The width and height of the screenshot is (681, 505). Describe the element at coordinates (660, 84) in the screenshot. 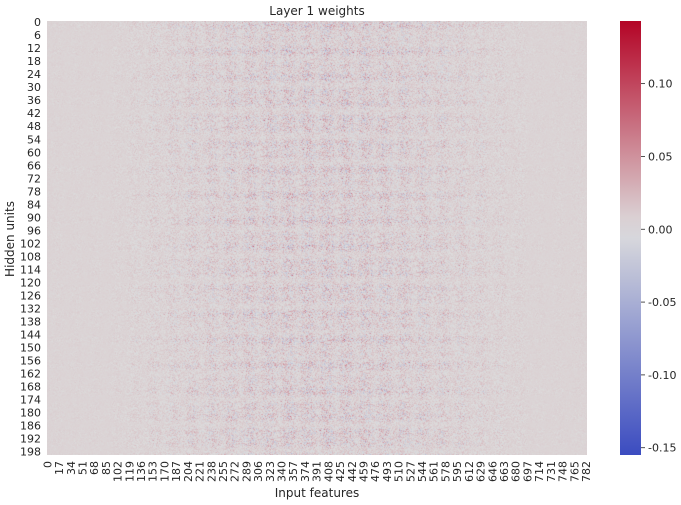

I see `colorbar-tick-label: 0.10` at that location.